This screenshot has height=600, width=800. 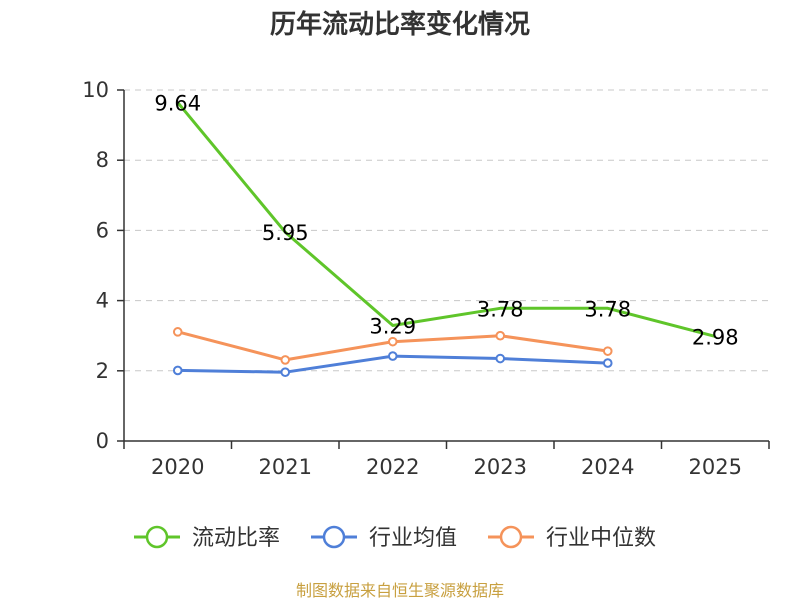 What do you see at coordinates (177, 104) in the screenshot?
I see `data-label: 9.64` at bounding box center [177, 104].